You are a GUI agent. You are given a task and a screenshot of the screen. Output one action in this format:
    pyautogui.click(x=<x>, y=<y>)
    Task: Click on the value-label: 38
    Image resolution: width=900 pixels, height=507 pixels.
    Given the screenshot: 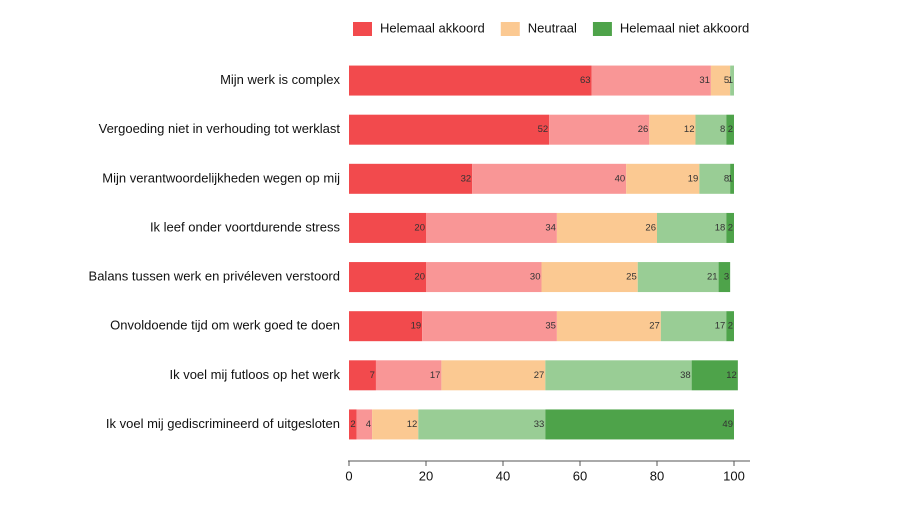 What is the action you would take?
    pyautogui.click(x=685, y=375)
    